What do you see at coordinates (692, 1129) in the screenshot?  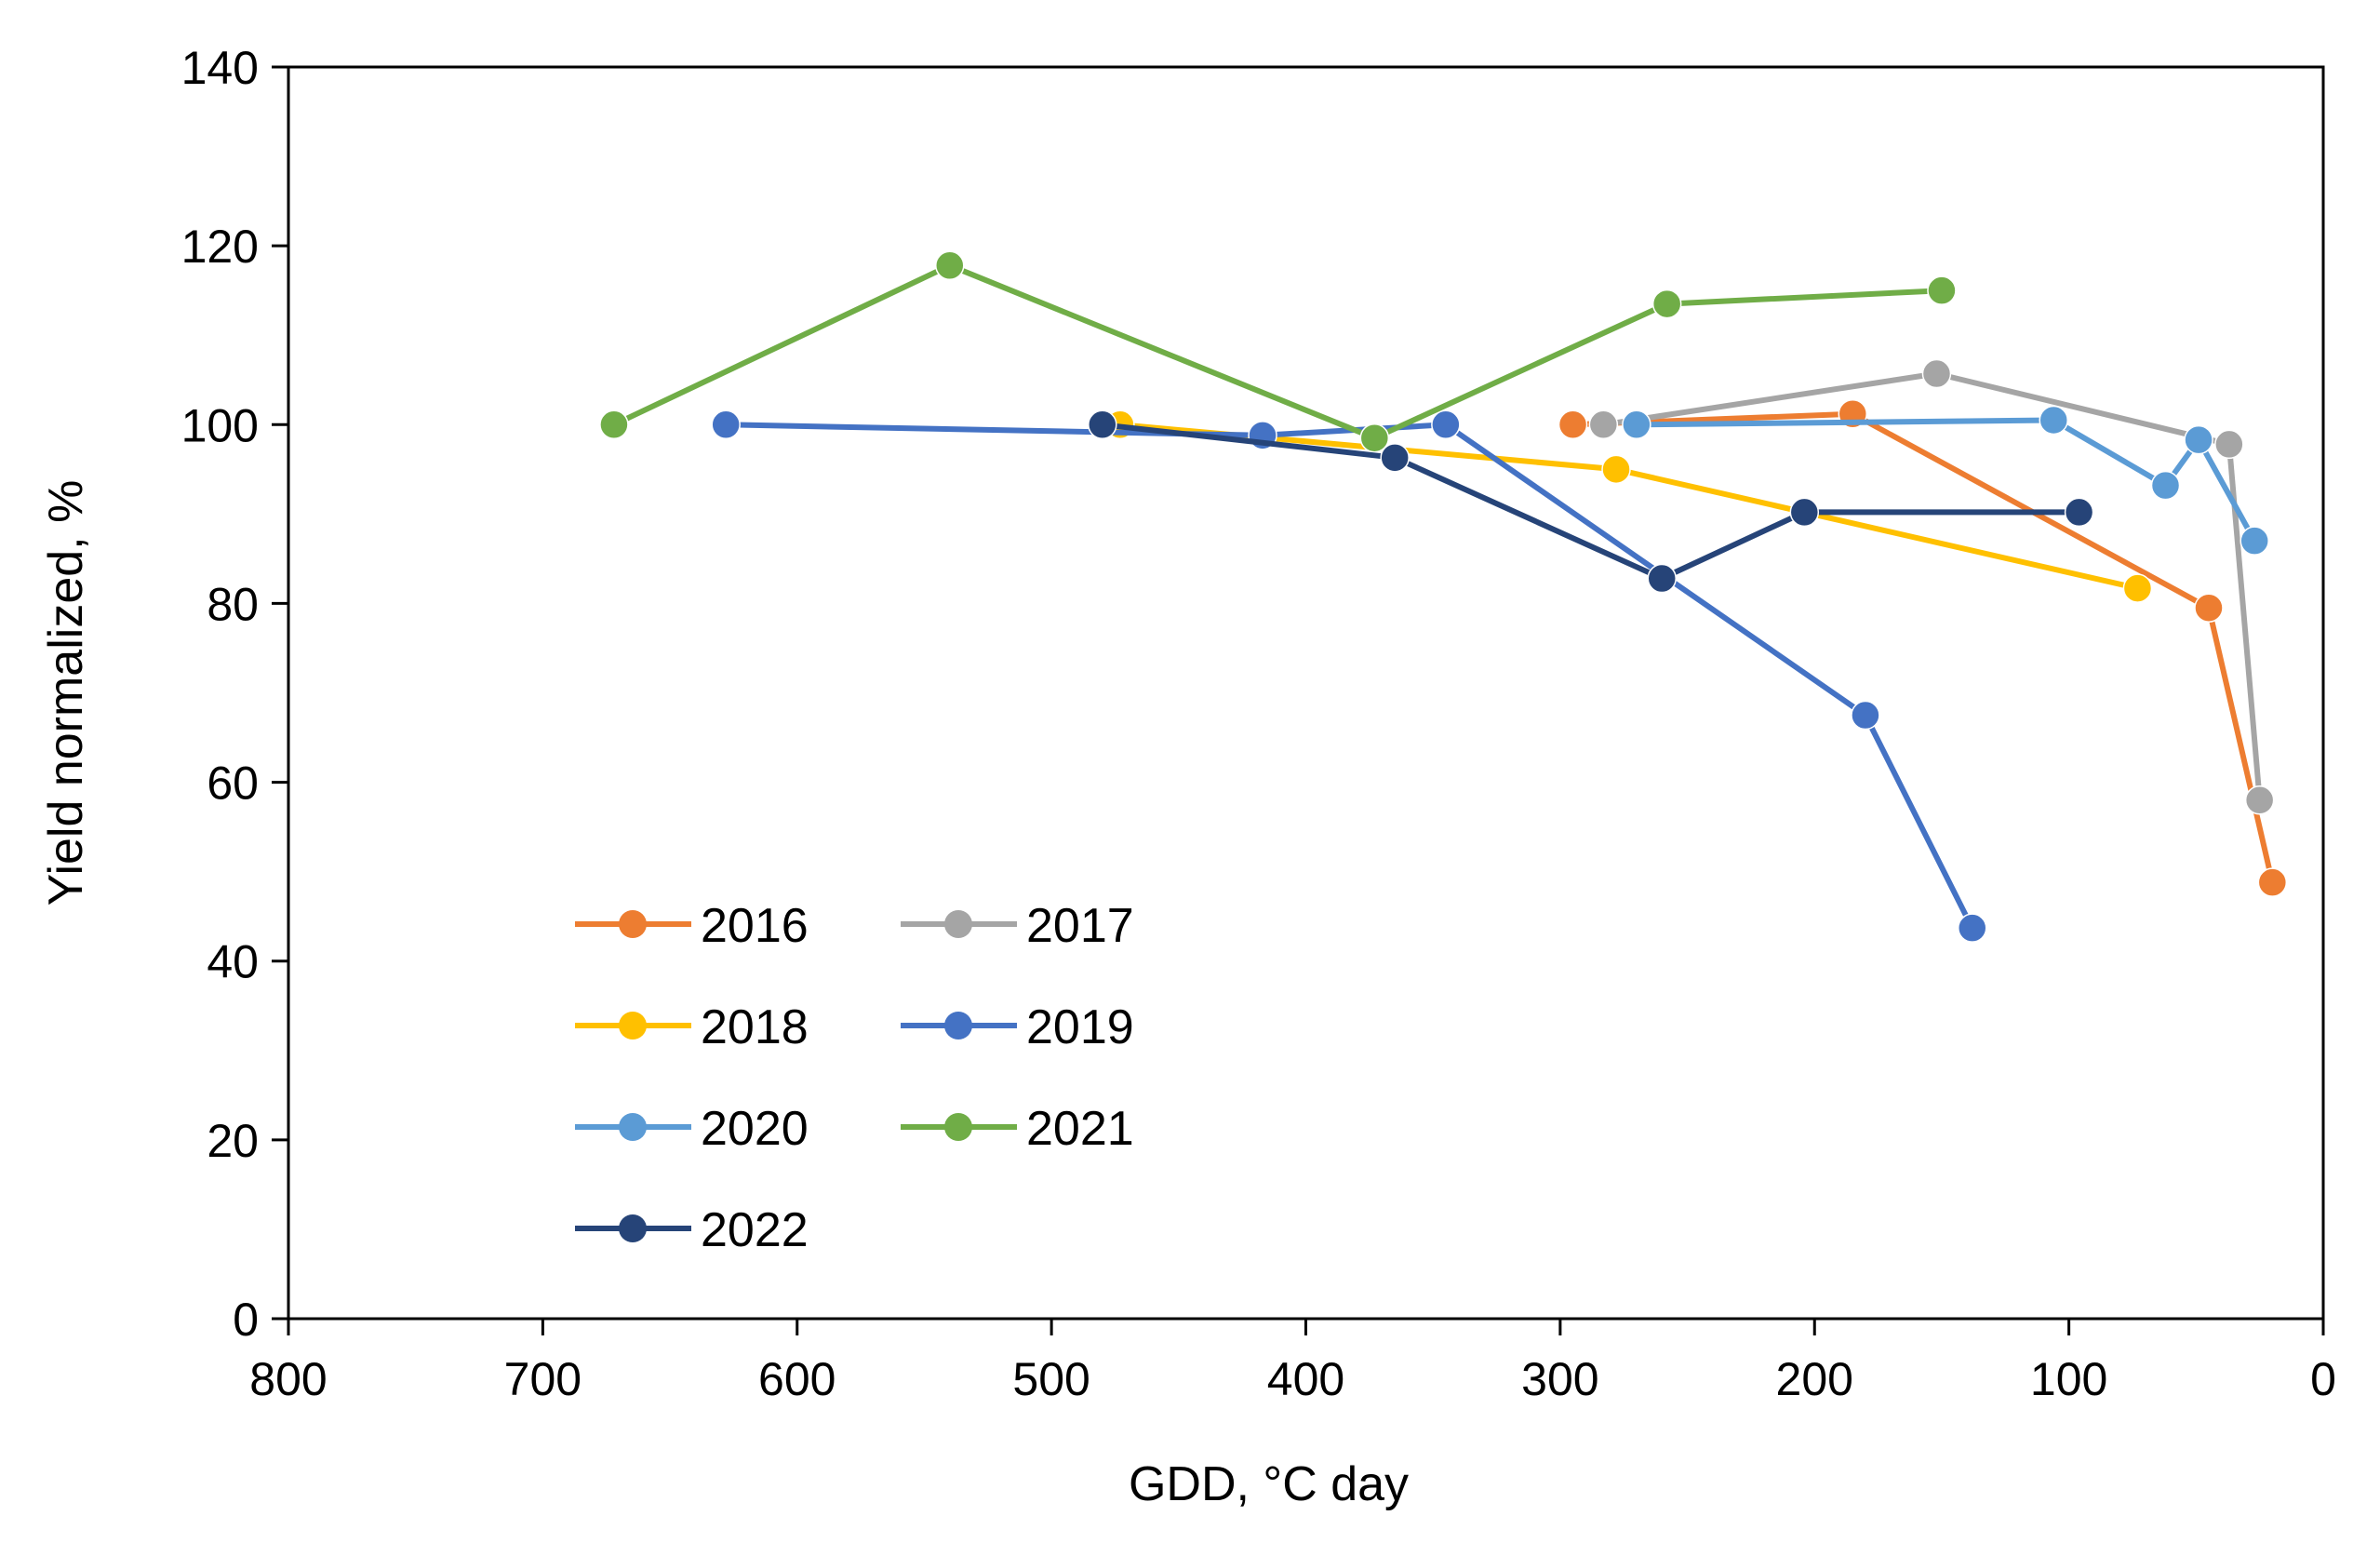 I see `legend-item-2020: 2020` at bounding box center [692, 1129].